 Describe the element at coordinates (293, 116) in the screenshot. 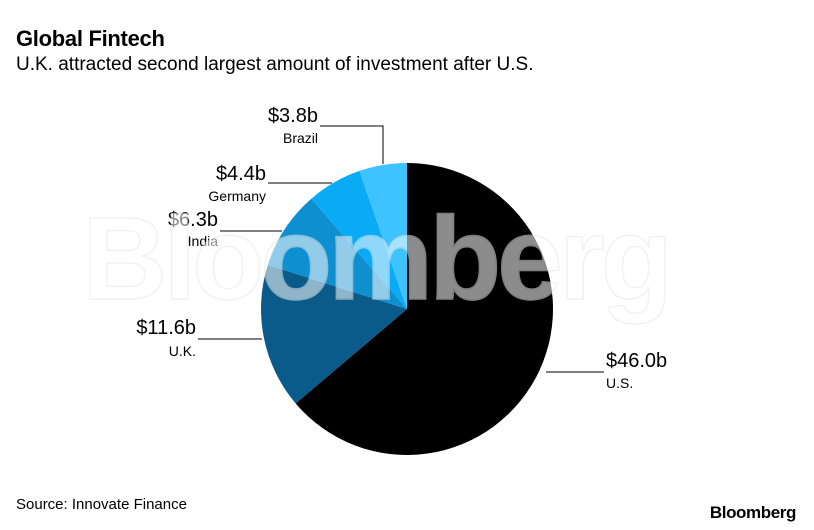

I see `data-label-value-brazil: $3.8b` at that location.